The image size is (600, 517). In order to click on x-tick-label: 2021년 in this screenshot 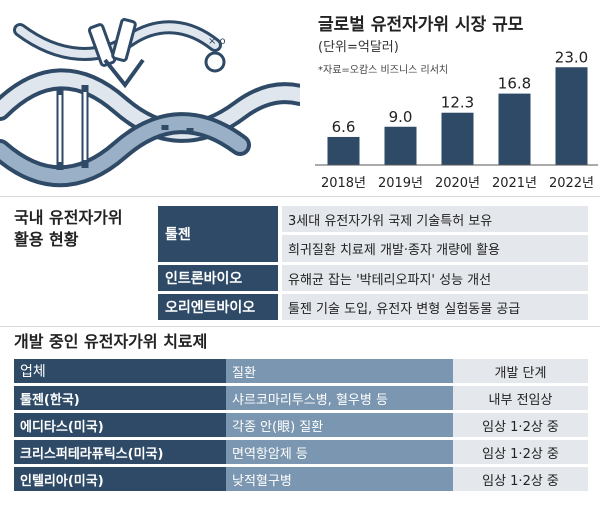, I will do `click(514, 183)`.